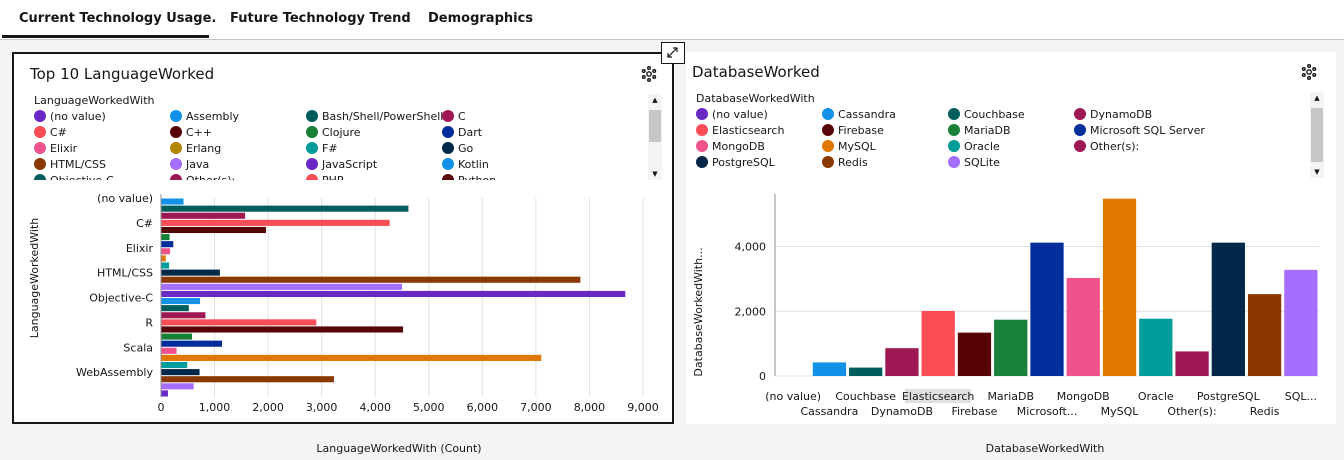 The height and width of the screenshot is (460, 1344). I want to click on legend-item: Assembly, so click(204, 117).